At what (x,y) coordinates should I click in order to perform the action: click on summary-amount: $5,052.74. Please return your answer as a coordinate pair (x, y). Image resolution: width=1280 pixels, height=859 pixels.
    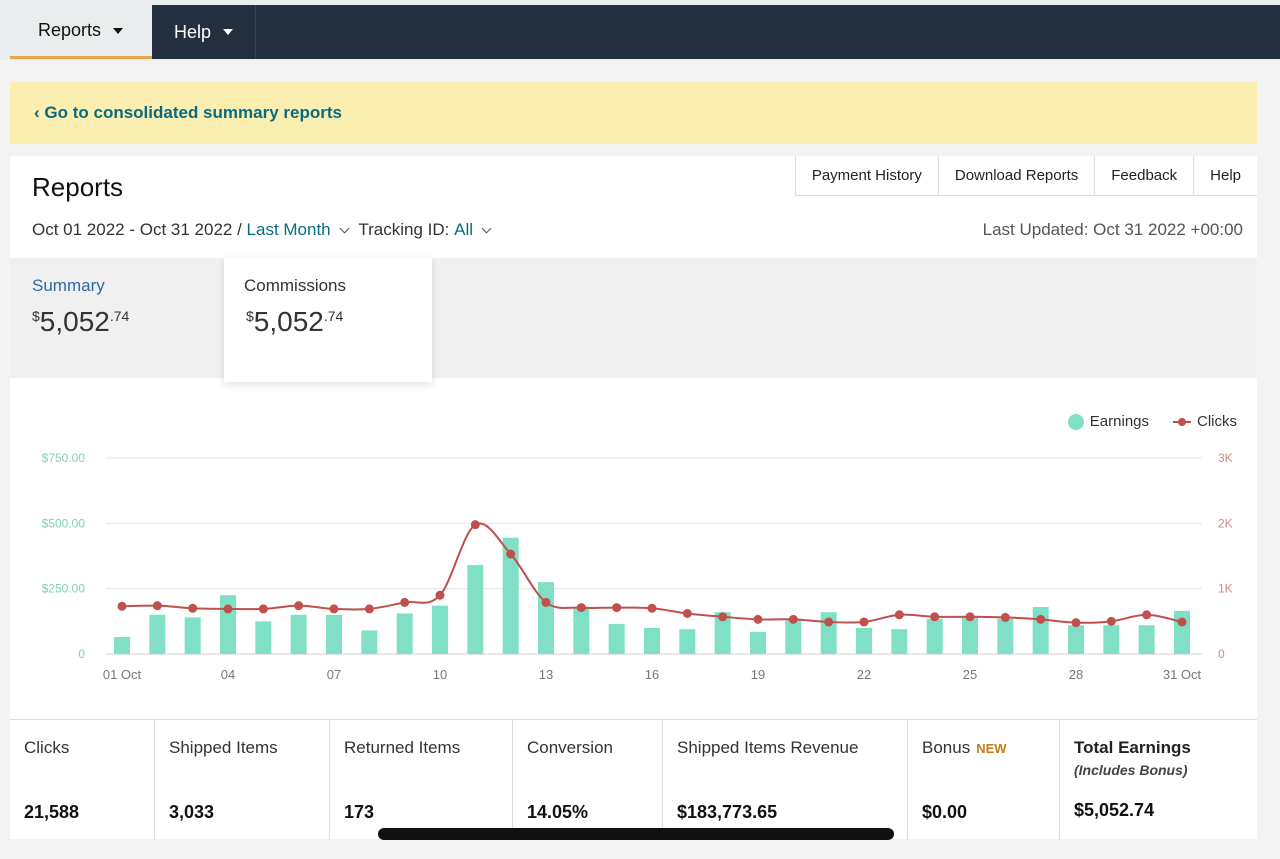
    Looking at the image, I should click on (80, 322).